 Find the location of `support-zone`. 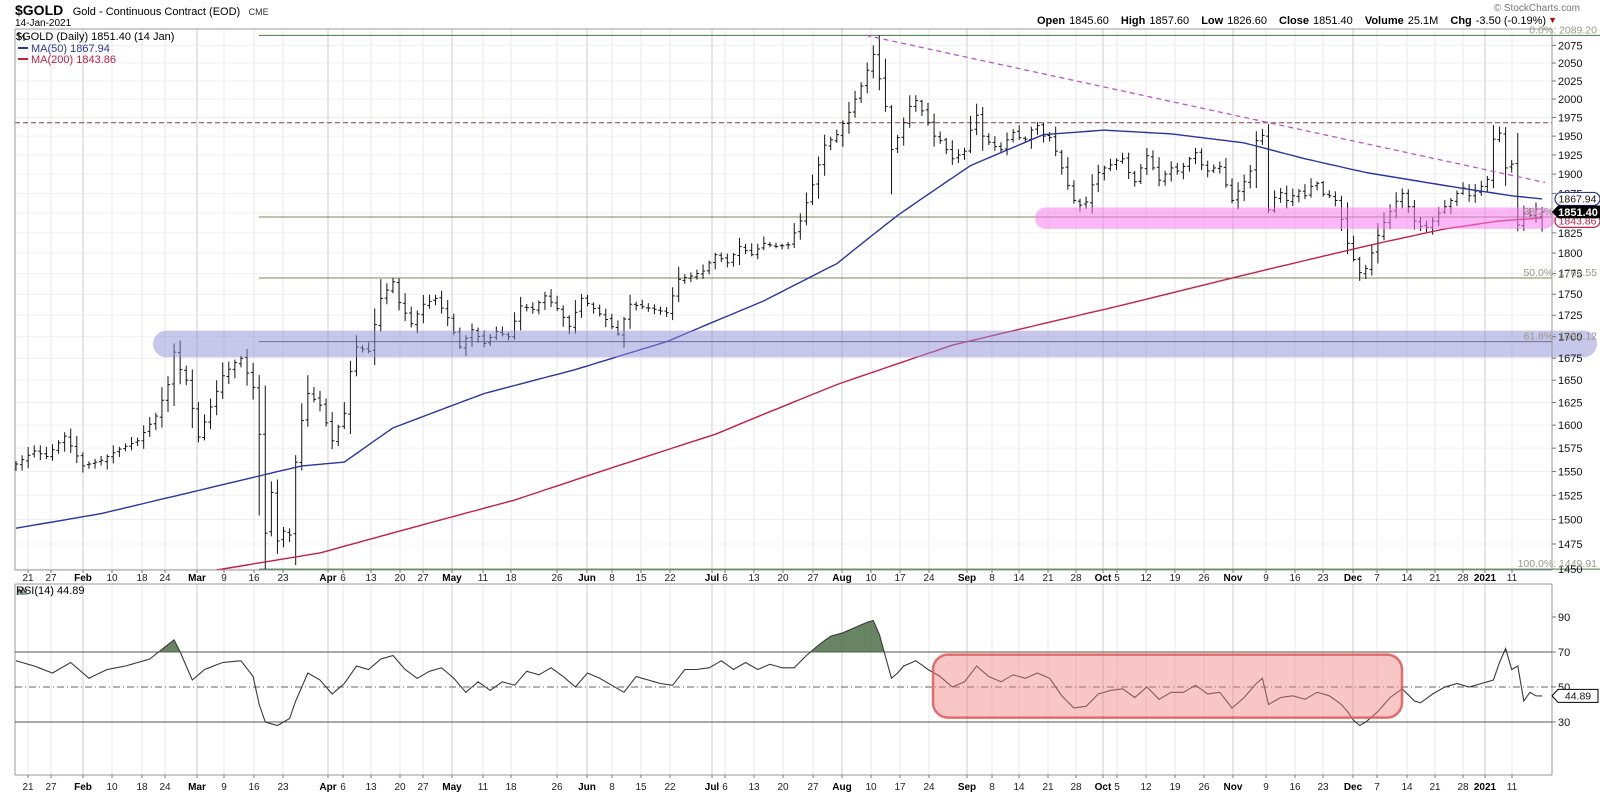

support-zone is located at coordinates (1295, 218).